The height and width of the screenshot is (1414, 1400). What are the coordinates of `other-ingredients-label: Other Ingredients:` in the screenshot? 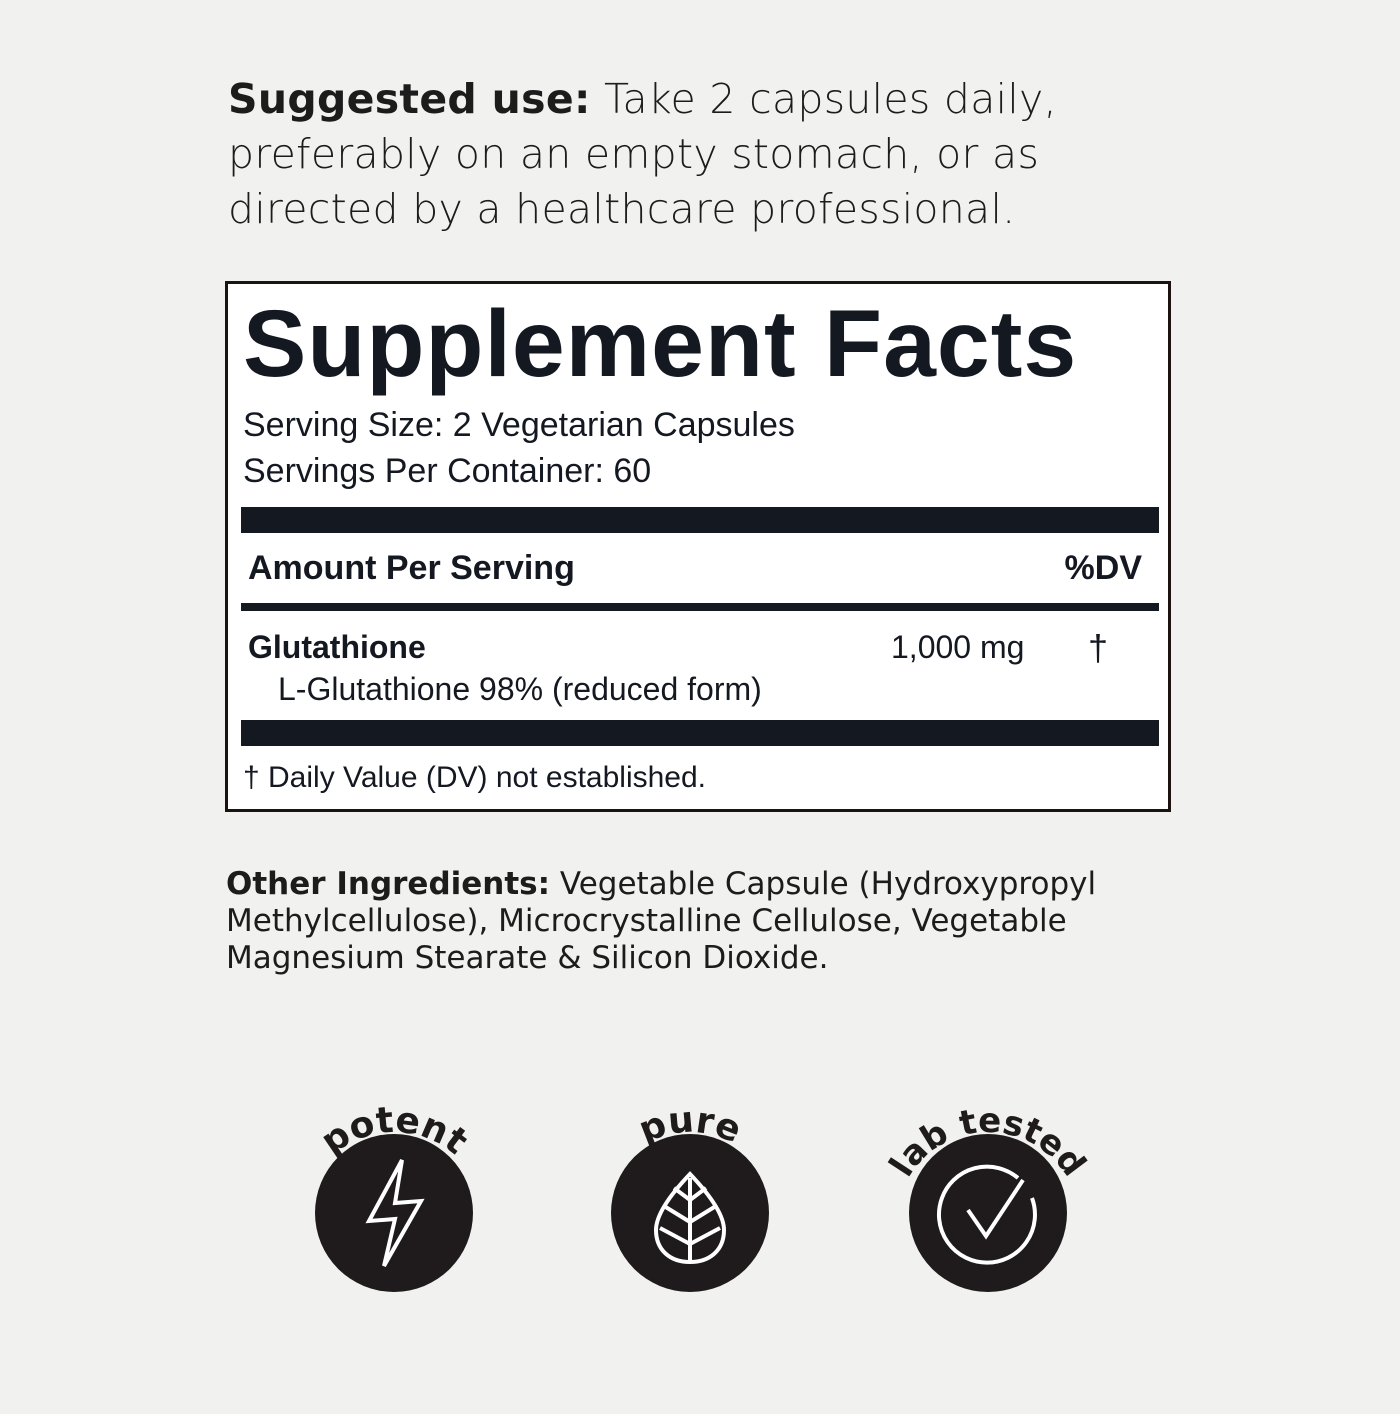 It's located at (388, 884).